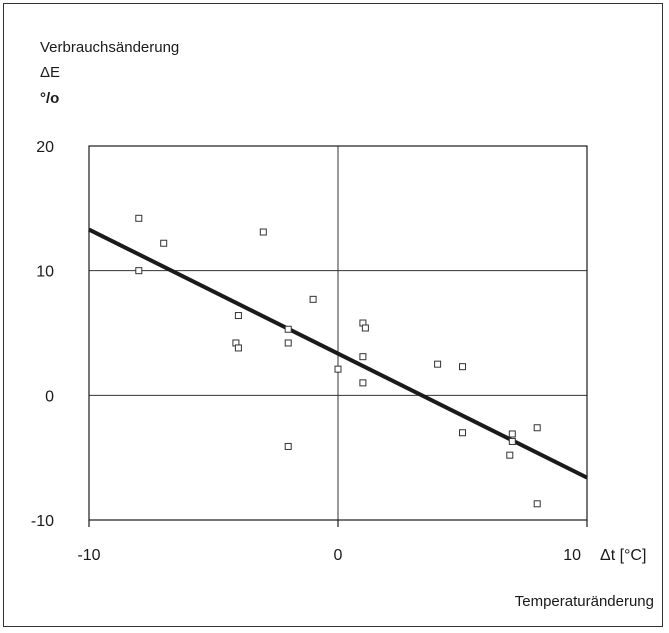 Image resolution: width=669 pixels, height=633 pixels. I want to click on x-axis-unit-label: Δt [°C], so click(623, 555).